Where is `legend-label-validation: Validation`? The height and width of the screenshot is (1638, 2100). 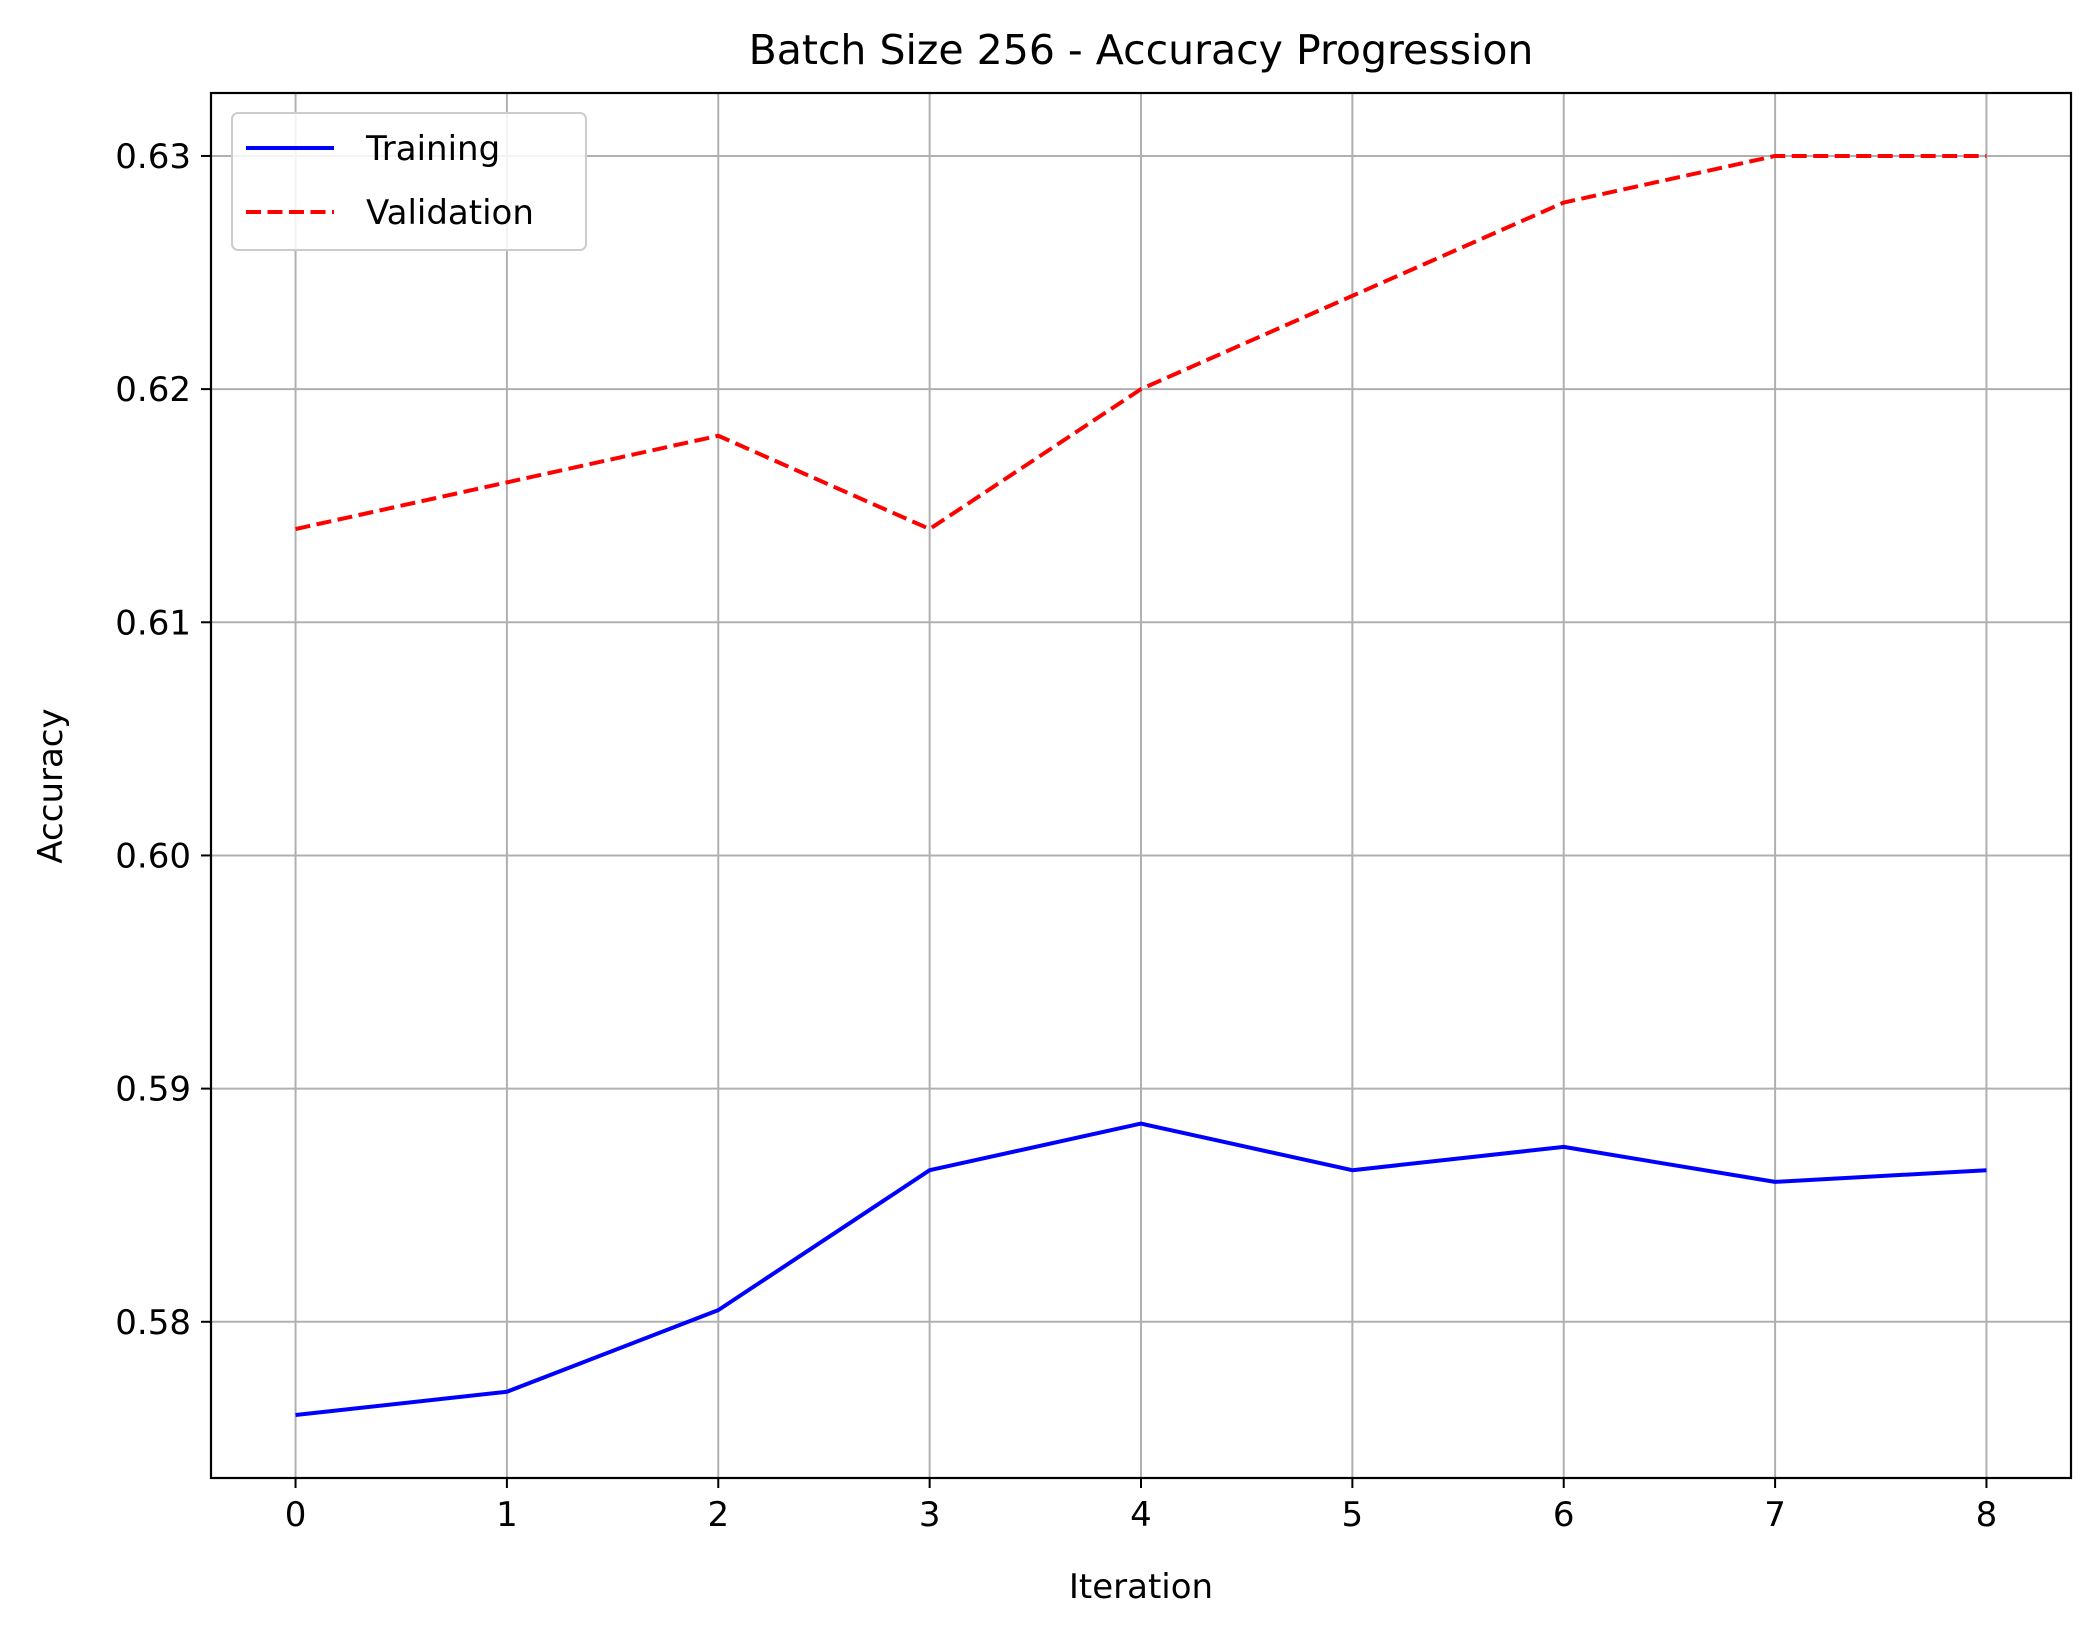
legend-label-validation: Validation is located at coordinates (450, 213).